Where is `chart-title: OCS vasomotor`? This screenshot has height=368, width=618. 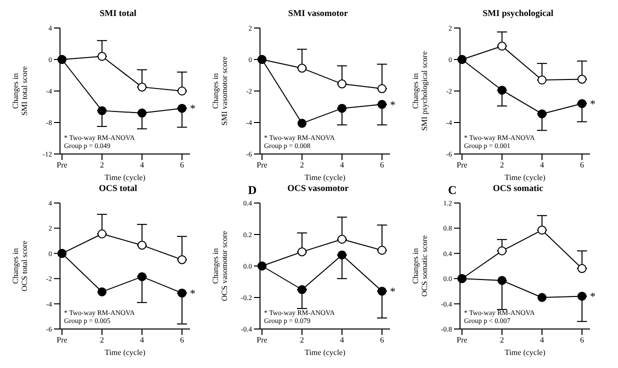 chart-title: OCS vasomotor is located at coordinates (317, 188).